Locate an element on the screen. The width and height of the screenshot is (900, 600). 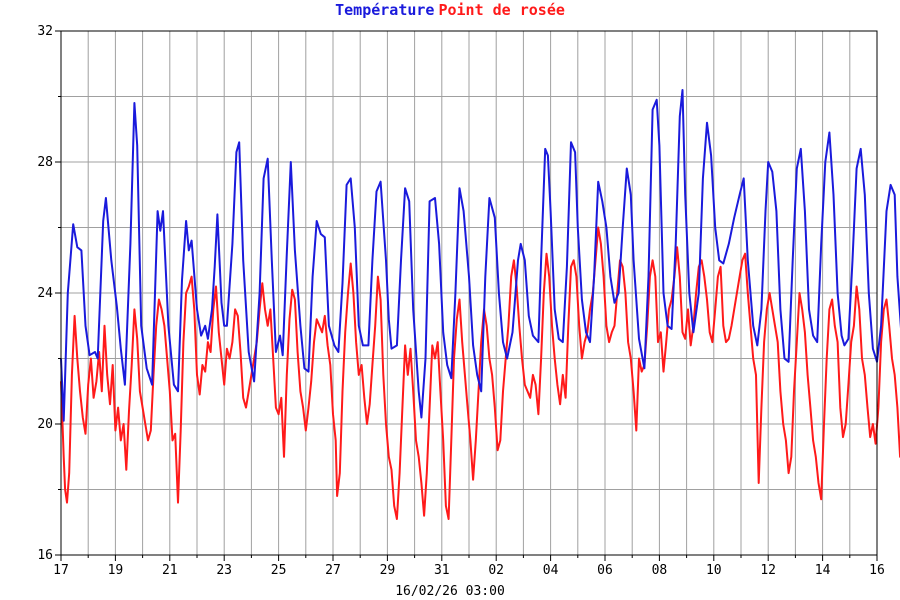
x-tick-label: 12 is located at coordinates (768, 570).